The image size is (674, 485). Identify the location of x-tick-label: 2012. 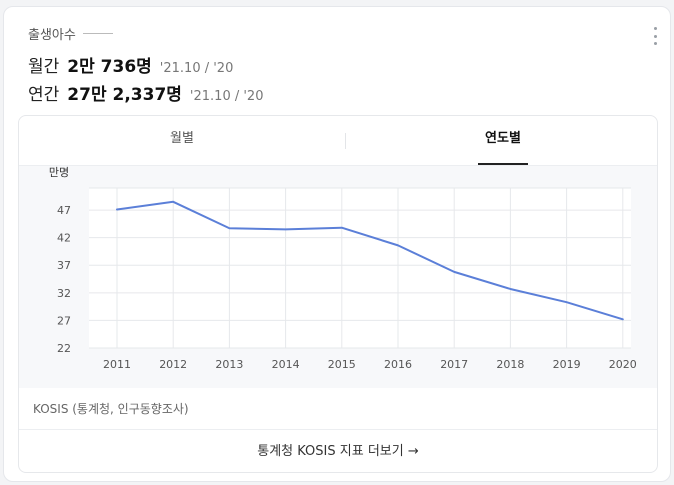
(173, 364).